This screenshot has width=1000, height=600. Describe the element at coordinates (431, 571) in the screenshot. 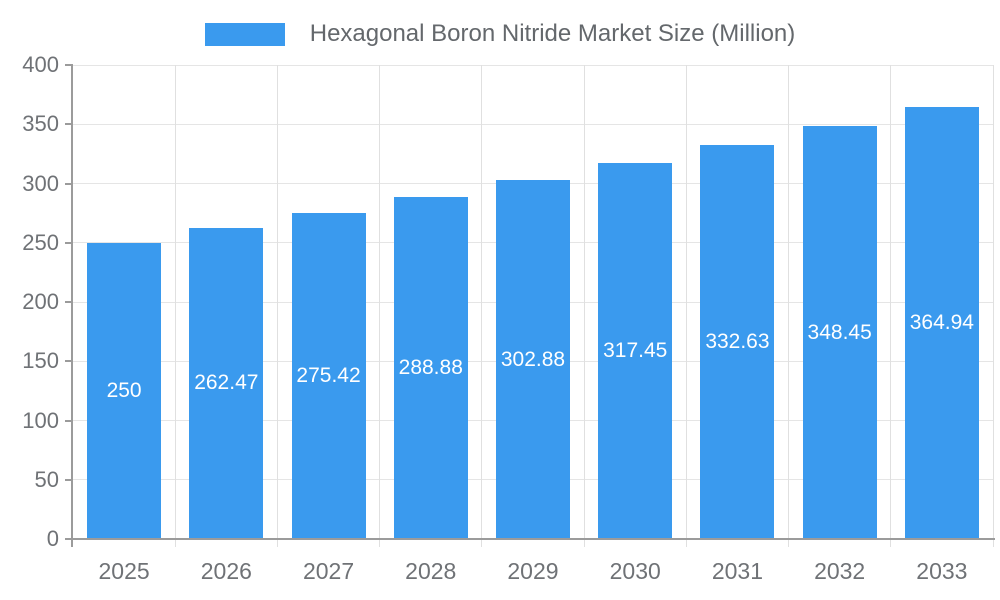

I see `x-axis-label: 2028` at that location.